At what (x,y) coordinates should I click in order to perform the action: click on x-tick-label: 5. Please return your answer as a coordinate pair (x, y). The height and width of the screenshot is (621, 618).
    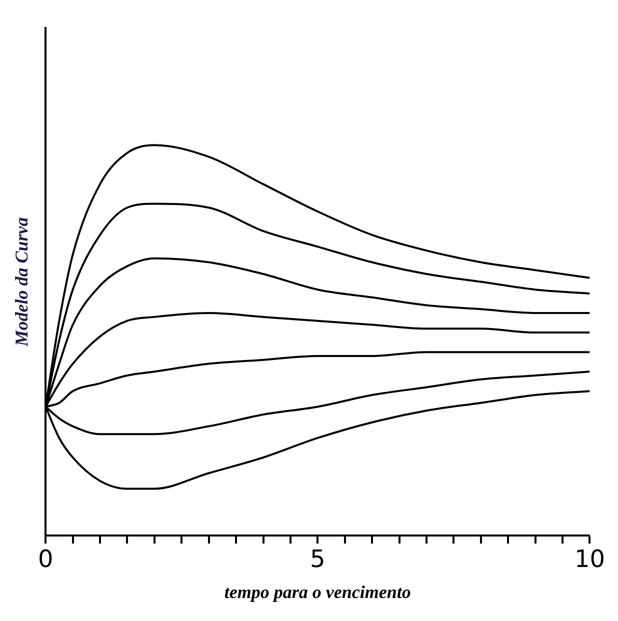
    Looking at the image, I should click on (318, 559).